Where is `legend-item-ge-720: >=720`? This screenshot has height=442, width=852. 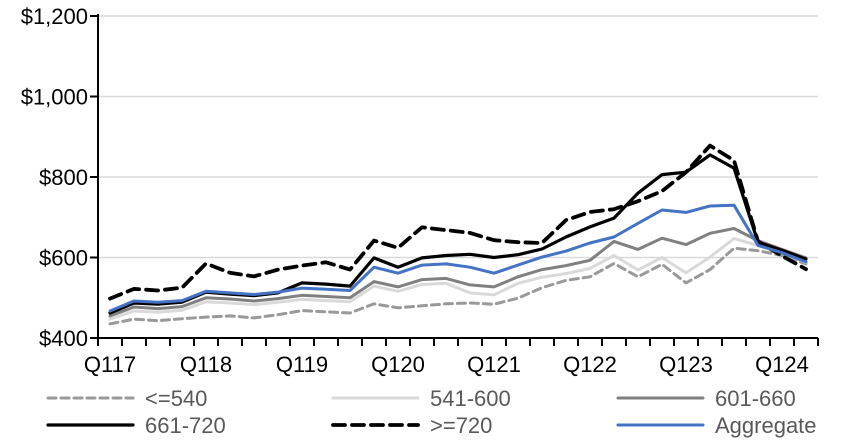 legend-item-ge-720: >=720 is located at coordinates (411, 425).